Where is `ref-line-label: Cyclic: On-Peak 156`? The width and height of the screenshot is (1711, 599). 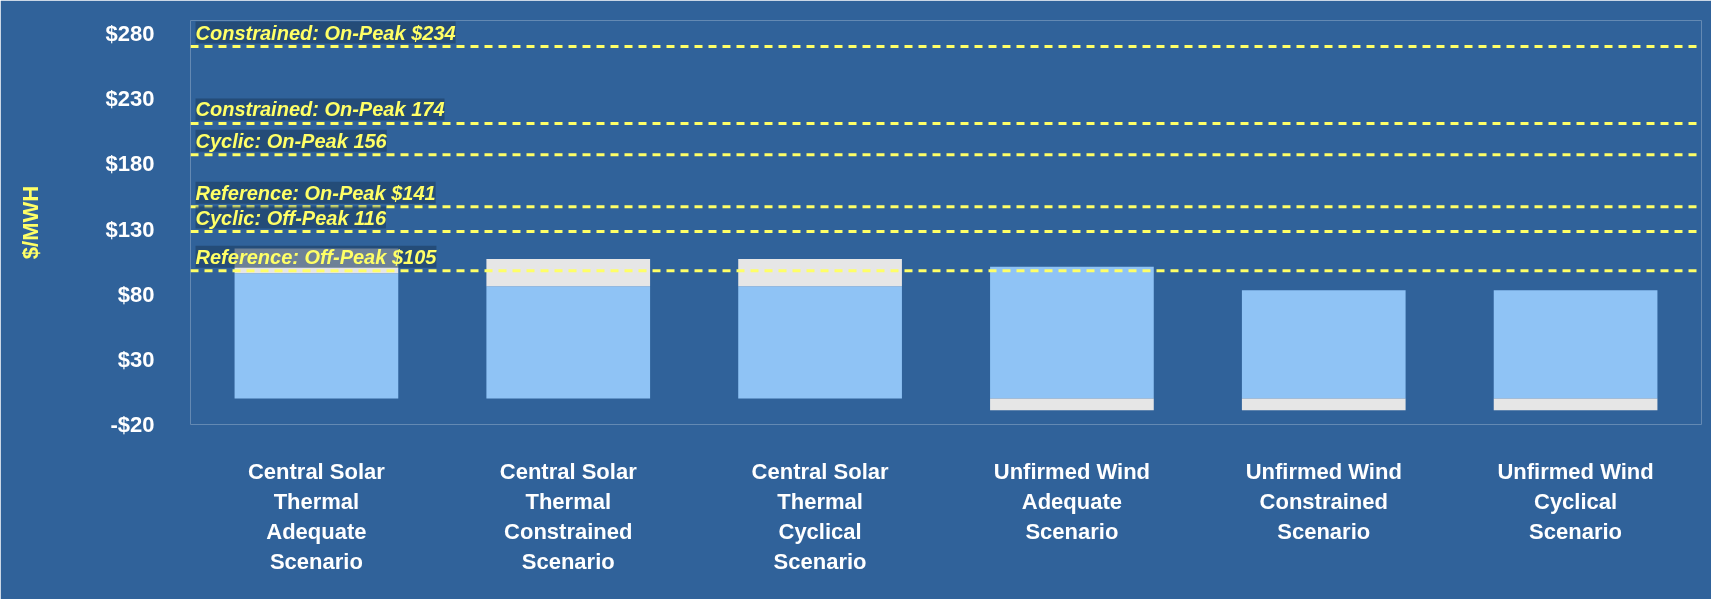 ref-line-label: Cyclic: On-Peak 156 is located at coordinates (291, 140).